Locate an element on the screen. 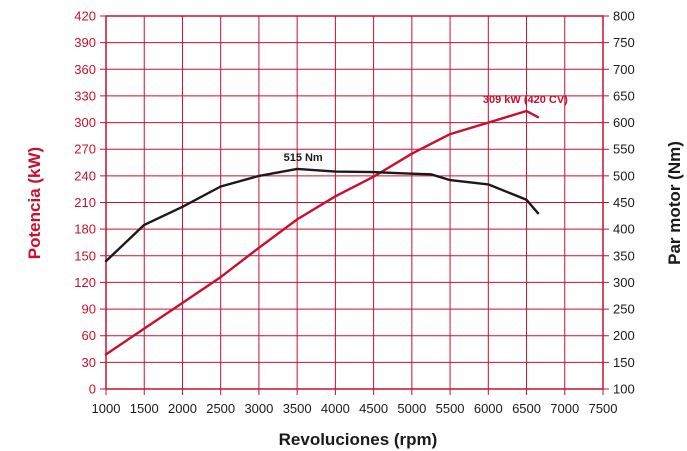  left-axis-title: Potencia (kW) is located at coordinates (34, 203).